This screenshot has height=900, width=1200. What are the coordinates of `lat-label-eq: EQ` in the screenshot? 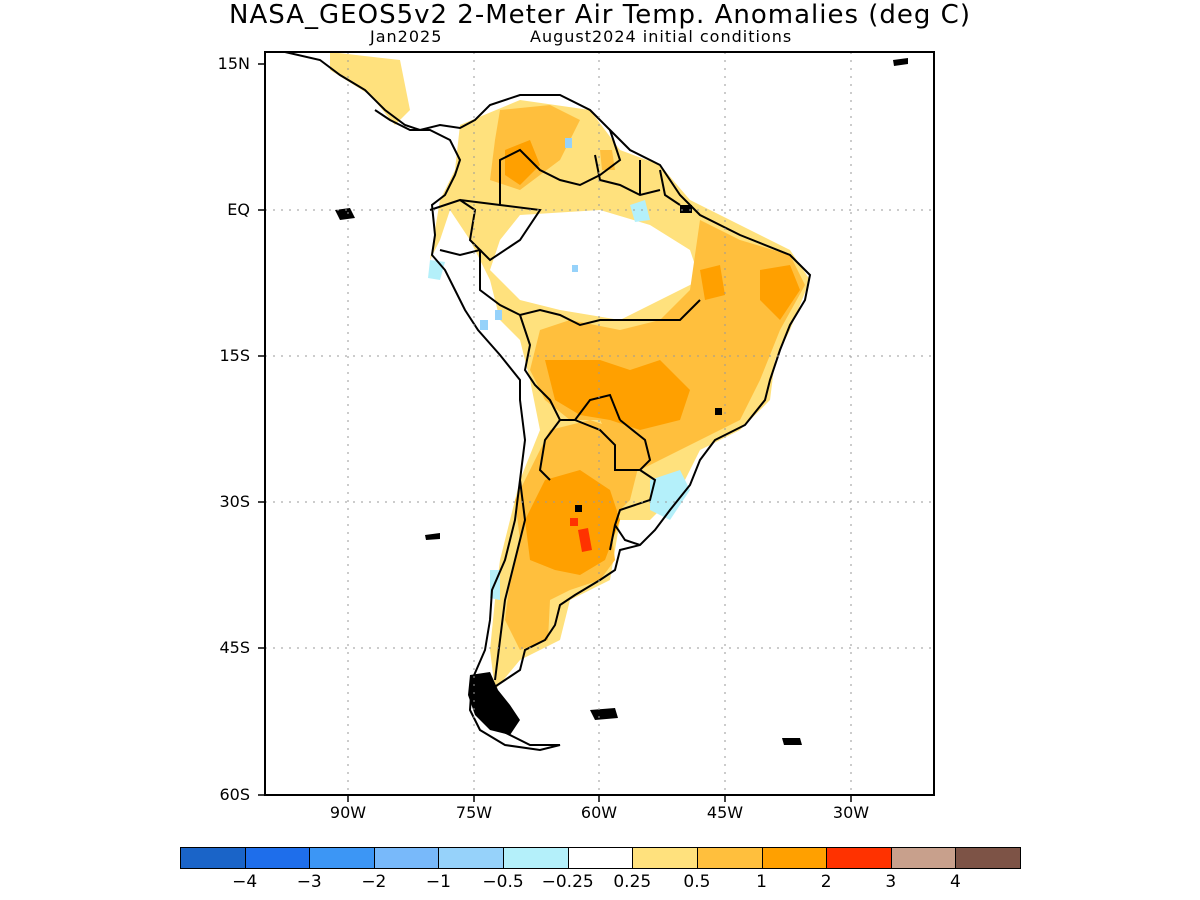 It's located at (238, 209).